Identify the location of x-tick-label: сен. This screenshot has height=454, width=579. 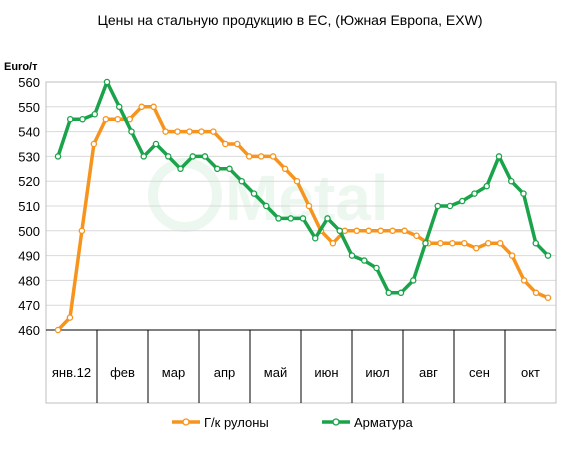
(479, 372).